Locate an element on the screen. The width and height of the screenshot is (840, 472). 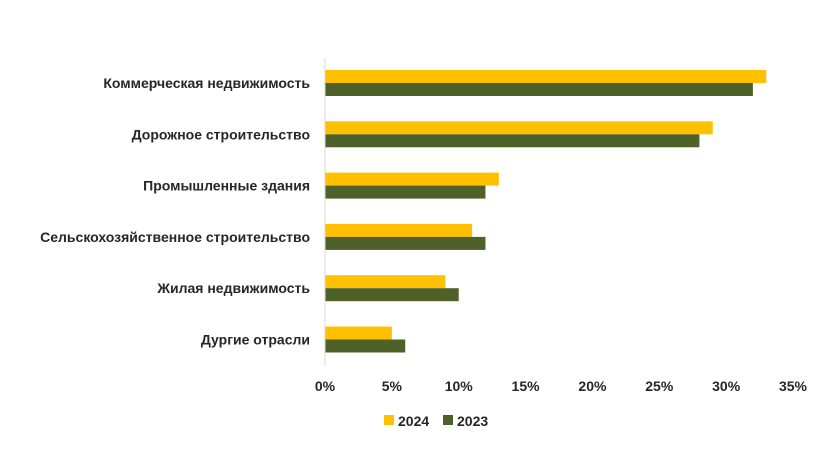
category-label: Промышленные здания is located at coordinates (226, 186).